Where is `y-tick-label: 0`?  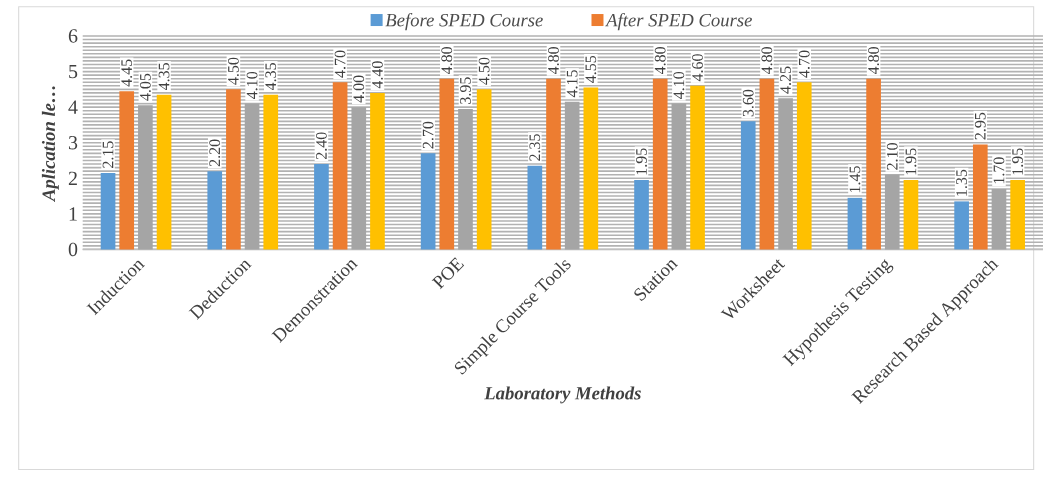 y-tick-label: 0 is located at coordinates (73, 249).